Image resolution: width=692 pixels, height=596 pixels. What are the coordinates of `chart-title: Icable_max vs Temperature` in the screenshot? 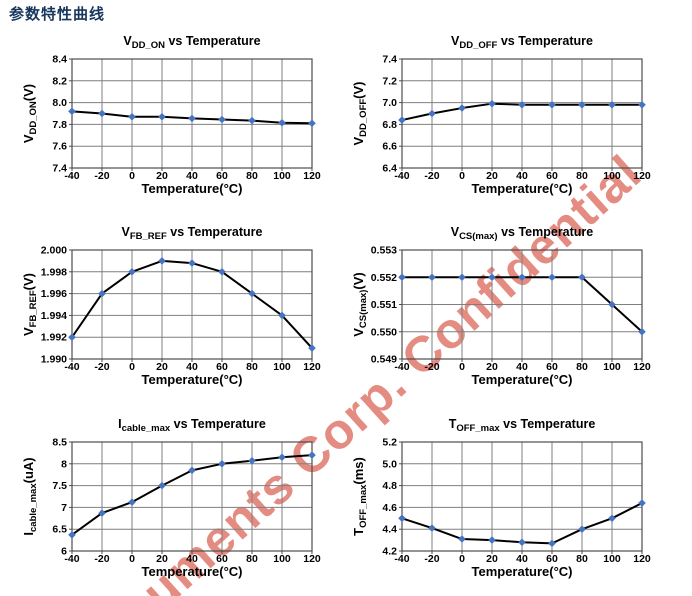 It's located at (192, 425).